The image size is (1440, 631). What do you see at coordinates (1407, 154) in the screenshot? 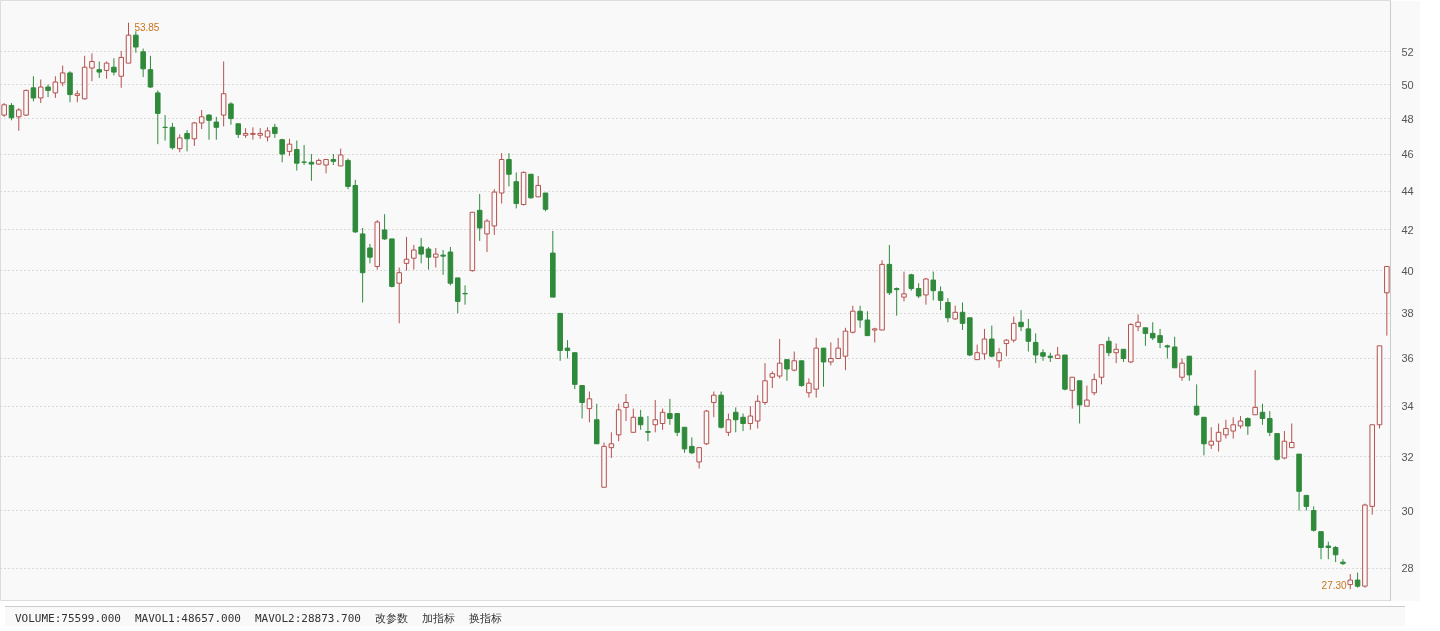
I see `y-tick-label: 46` at bounding box center [1407, 154].